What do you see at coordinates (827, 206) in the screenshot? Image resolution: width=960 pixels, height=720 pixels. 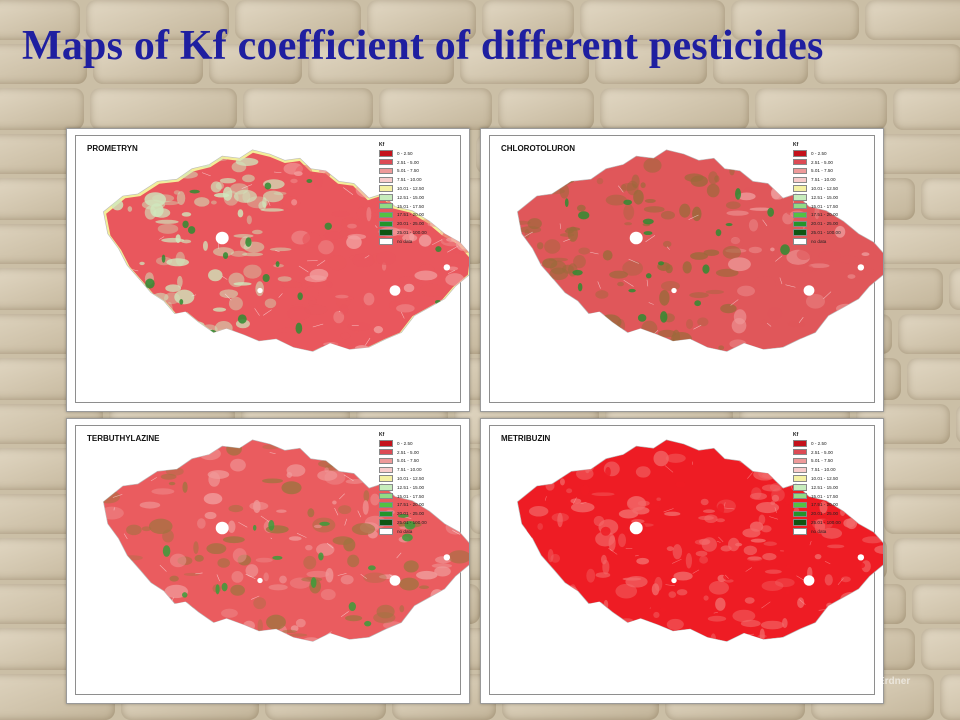 I see `legend-item: 15.01 - 17.50` at bounding box center [827, 206].